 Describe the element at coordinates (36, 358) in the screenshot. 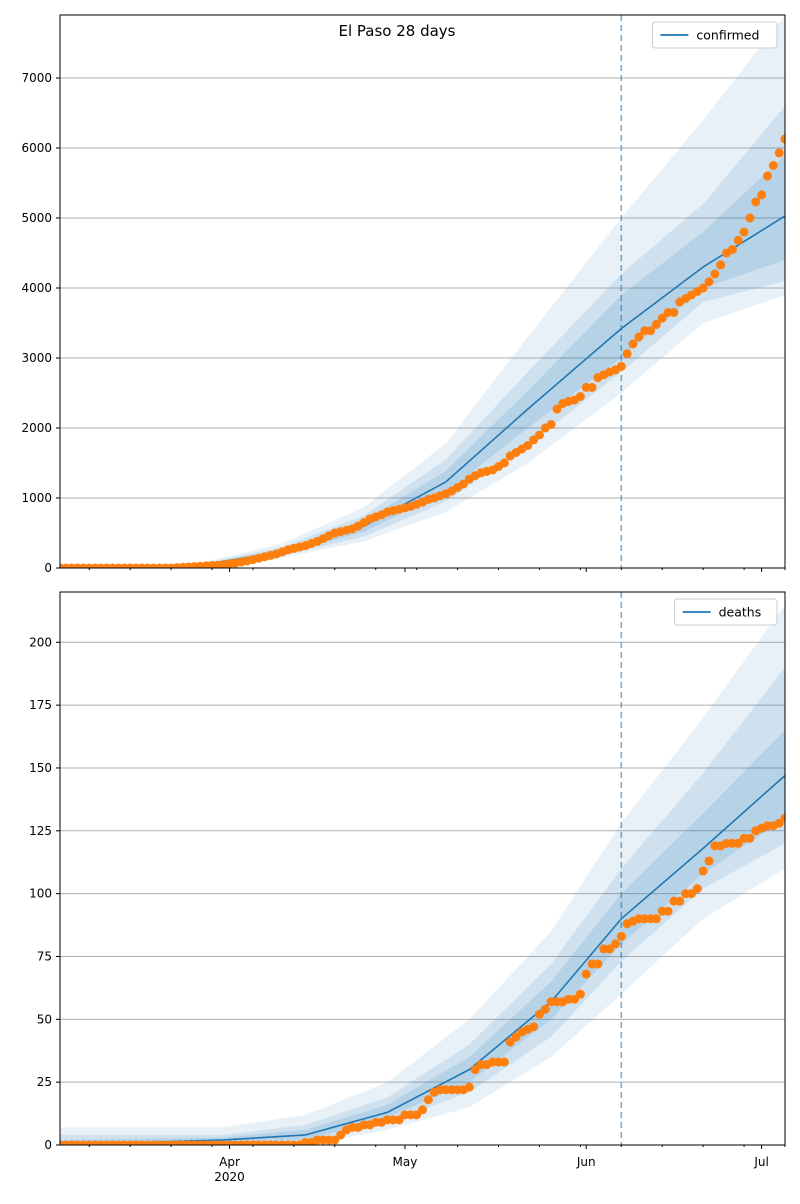

I see `y-tick-label: 3000` at that location.